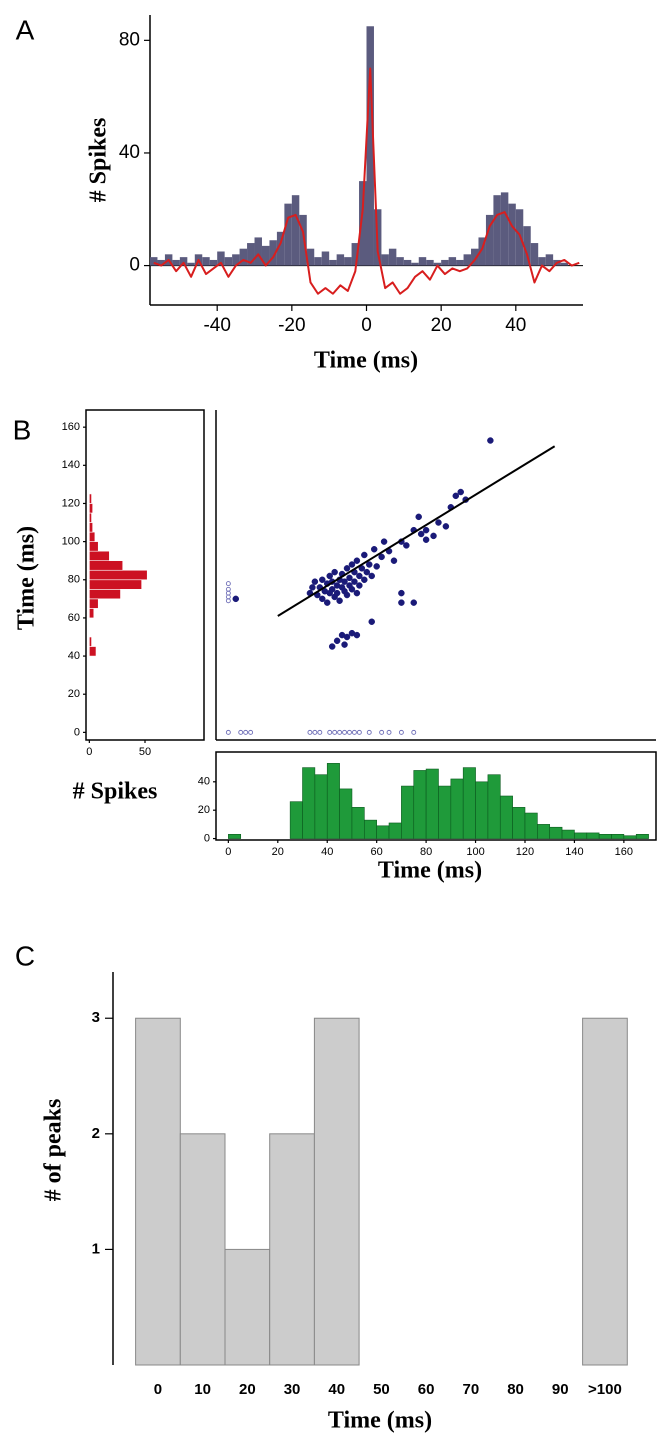  Describe the element at coordinates (574, 852) in the screenshot. I see `x-tick-label: 140` at that location.